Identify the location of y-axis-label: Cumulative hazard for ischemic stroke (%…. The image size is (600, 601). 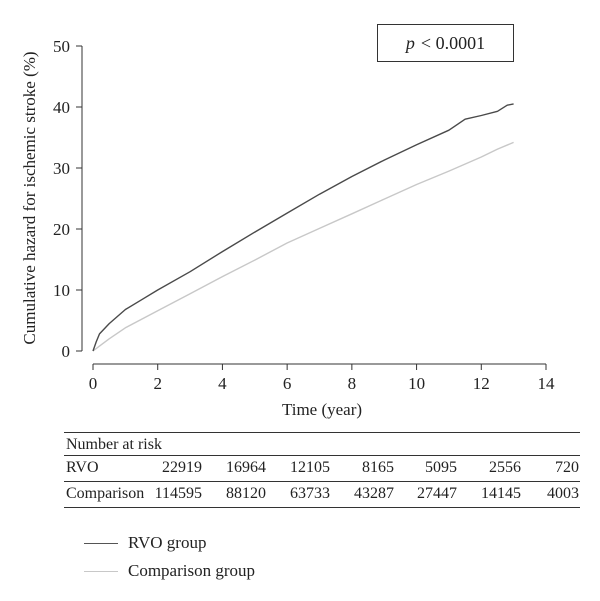
(29, 198).